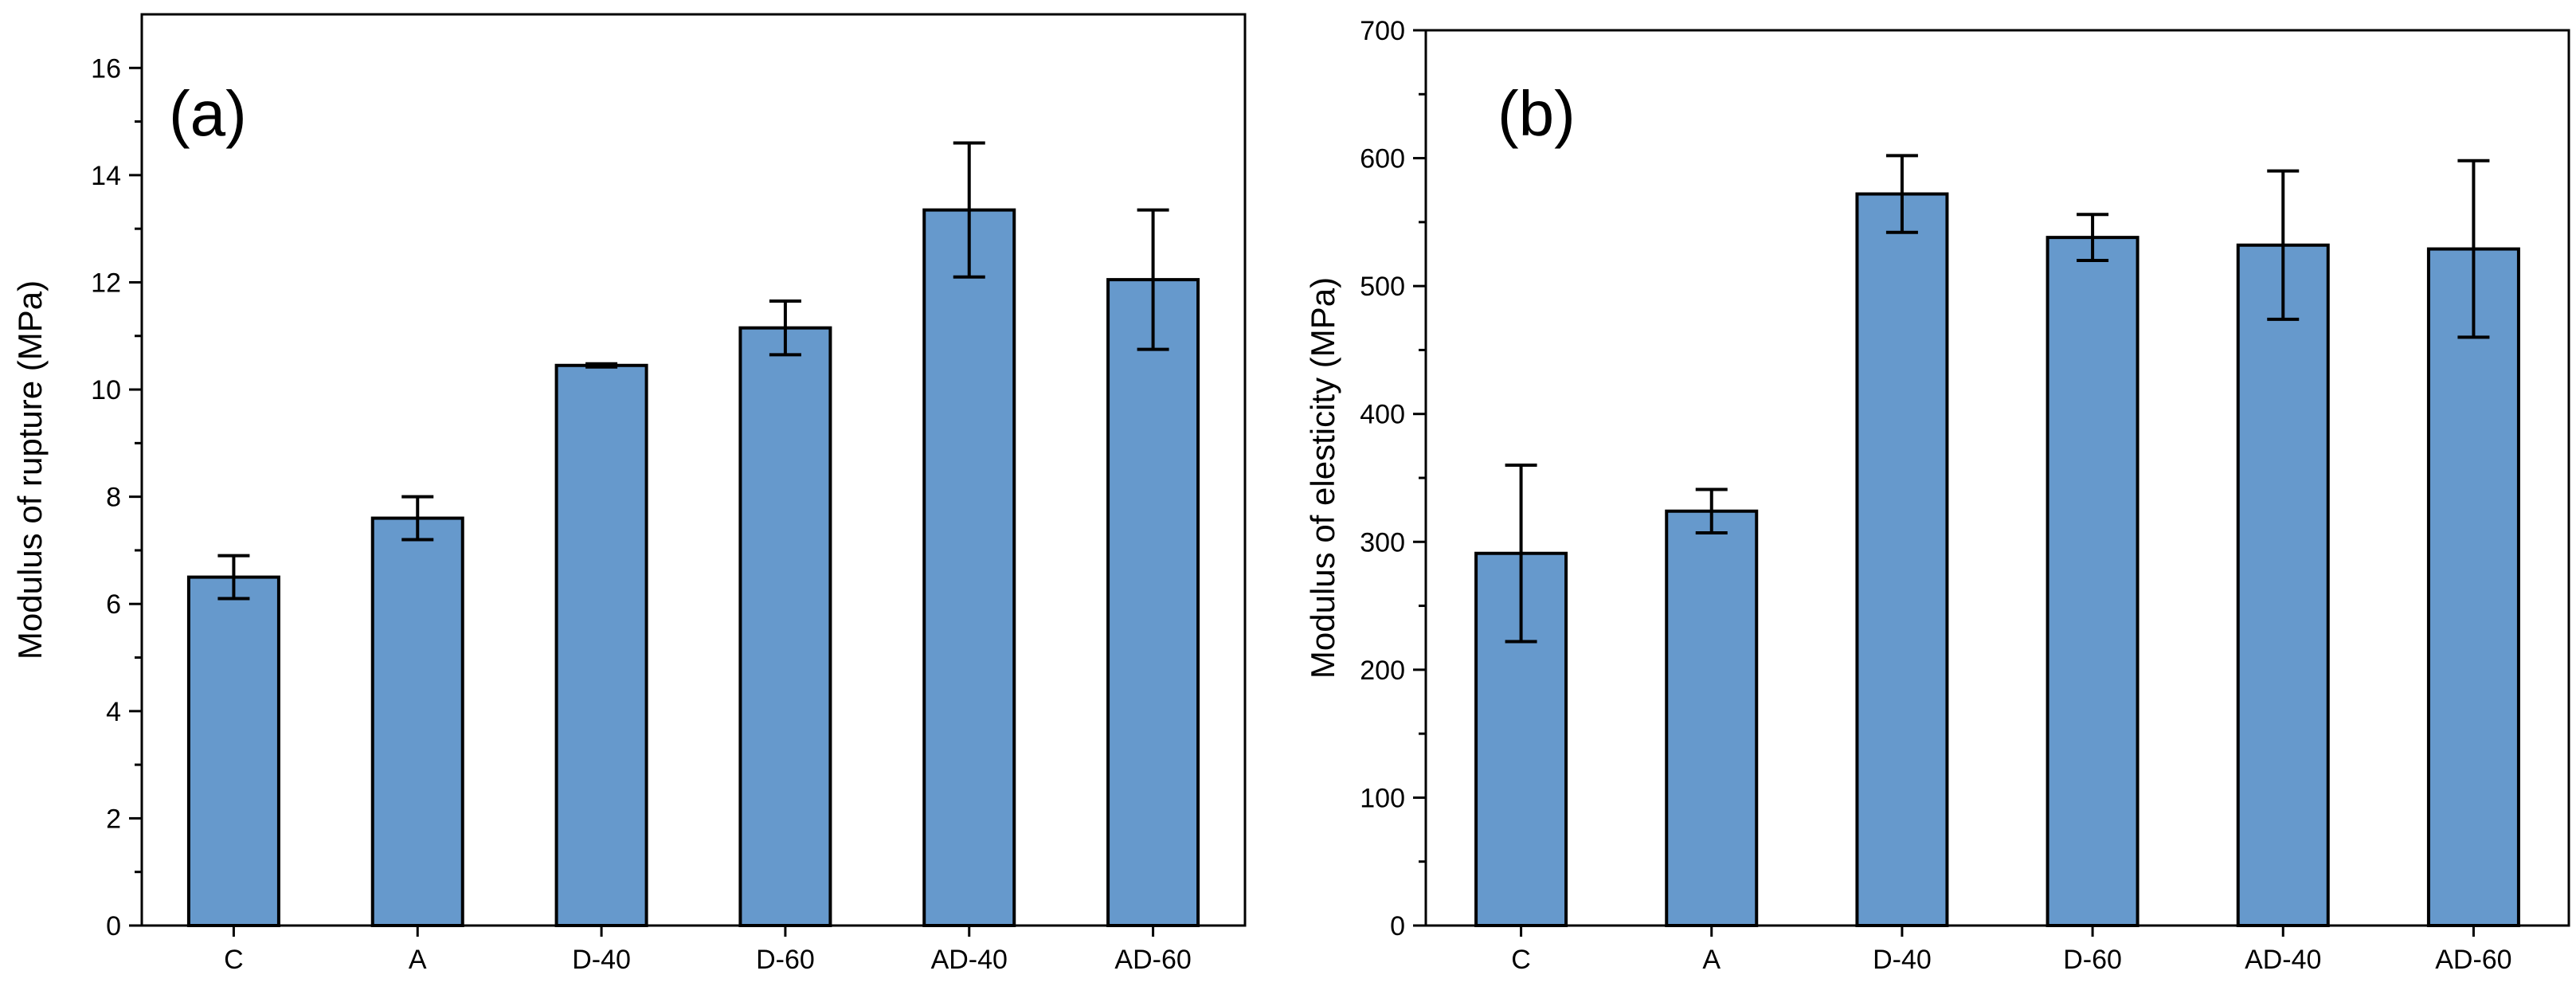 The height and width of the screenshot is (1002, 2576). Describe the element at coordinates (106, 390) in the screenshot. I see `y-tick-label: 10` at that location.